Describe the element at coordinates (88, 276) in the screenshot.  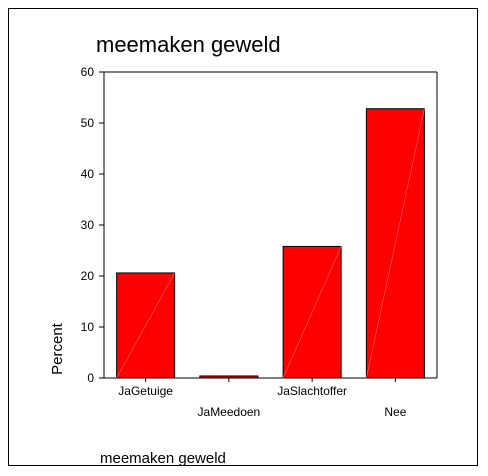
I see `y-tick-label: 20` at that location.